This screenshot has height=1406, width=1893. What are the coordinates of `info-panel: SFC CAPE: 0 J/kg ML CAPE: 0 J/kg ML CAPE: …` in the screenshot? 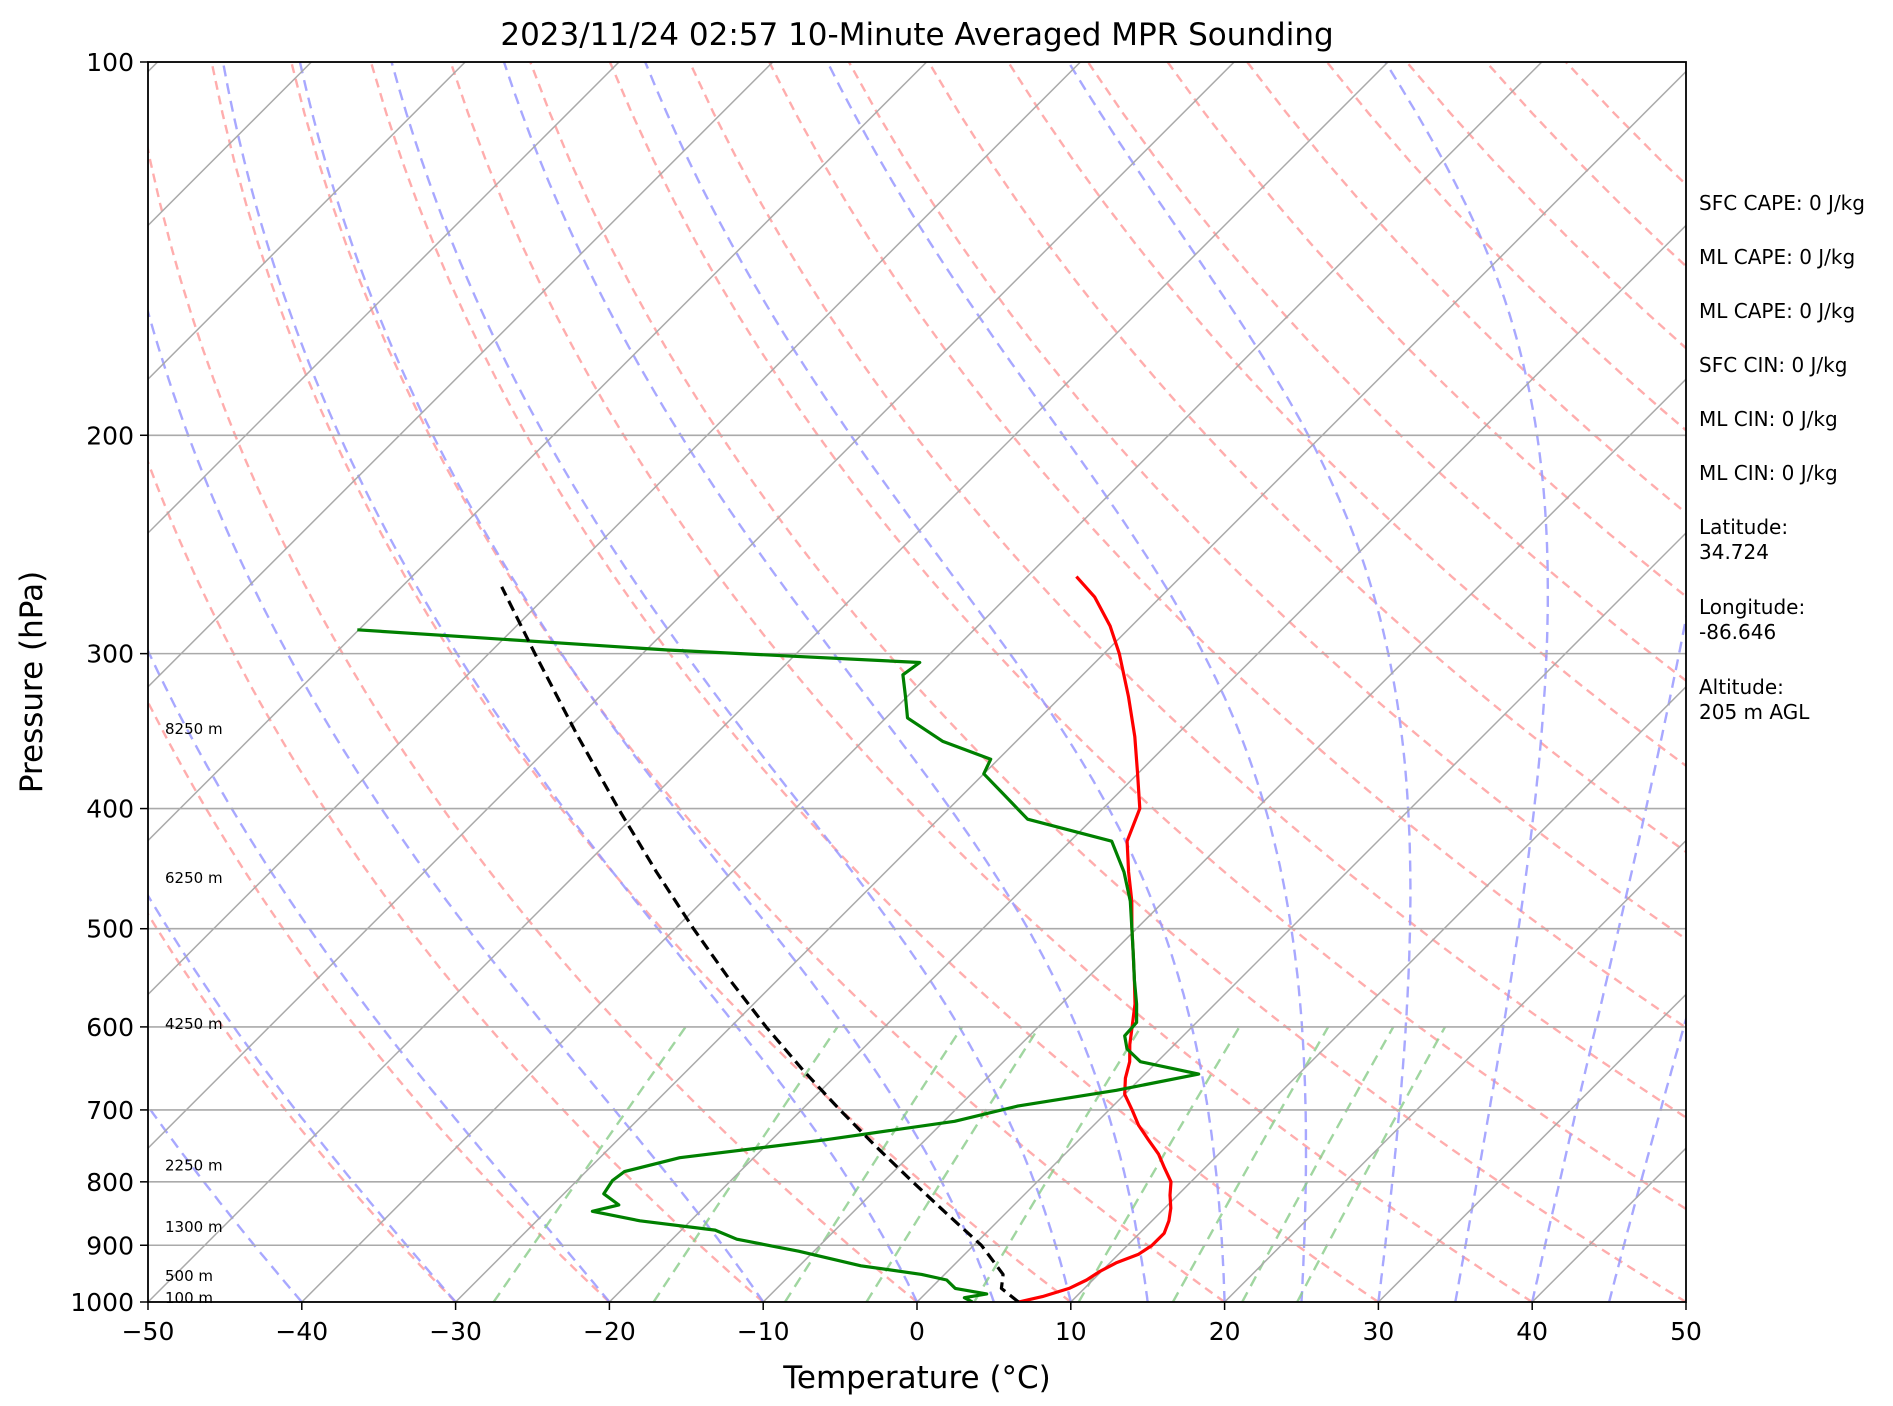 It's located at (1782, 457).